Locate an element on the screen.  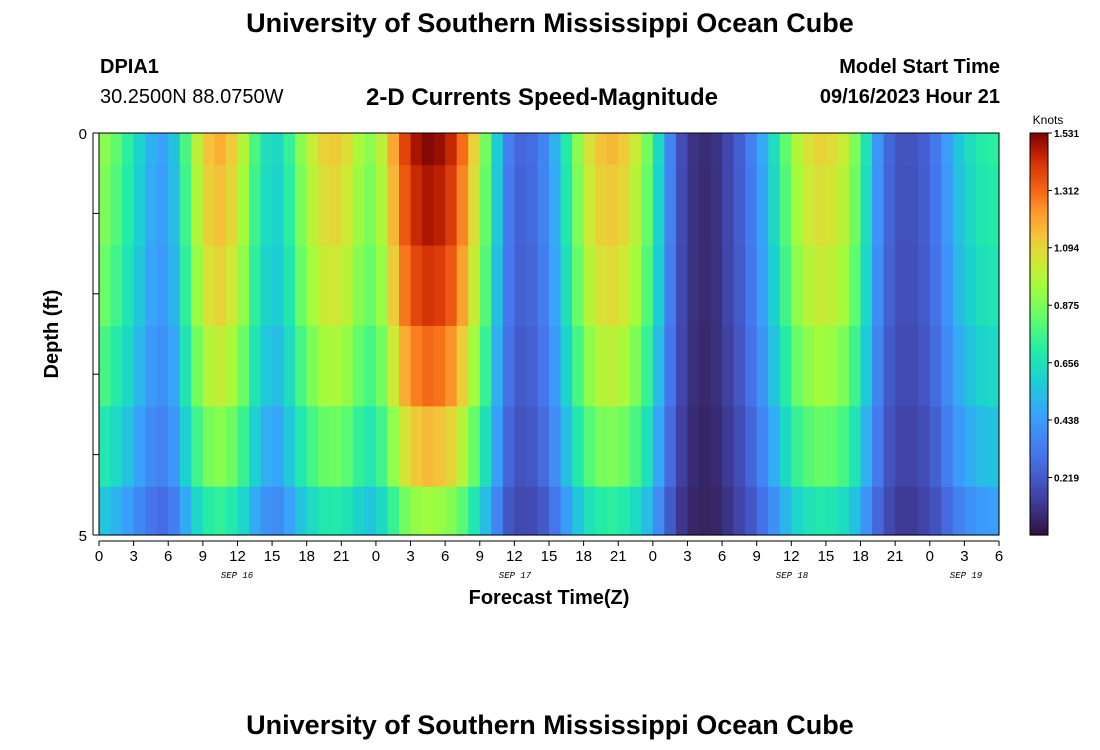
x-tick-label: 9 is located at coordinates (480, 556).